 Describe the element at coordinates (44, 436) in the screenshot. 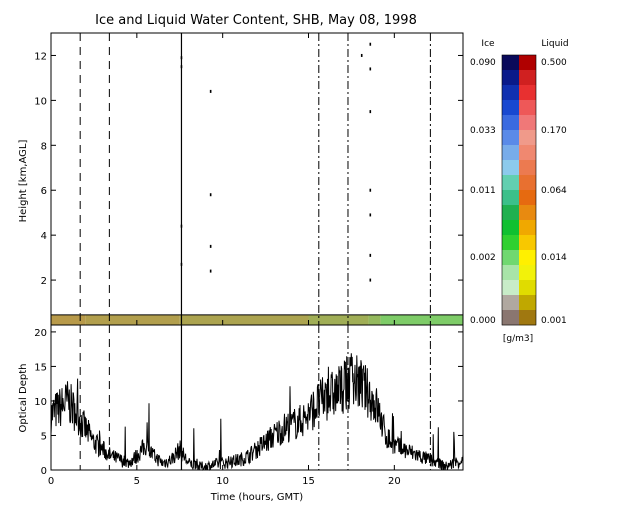

I see `bottom-y-tick-label: 5` at that location.